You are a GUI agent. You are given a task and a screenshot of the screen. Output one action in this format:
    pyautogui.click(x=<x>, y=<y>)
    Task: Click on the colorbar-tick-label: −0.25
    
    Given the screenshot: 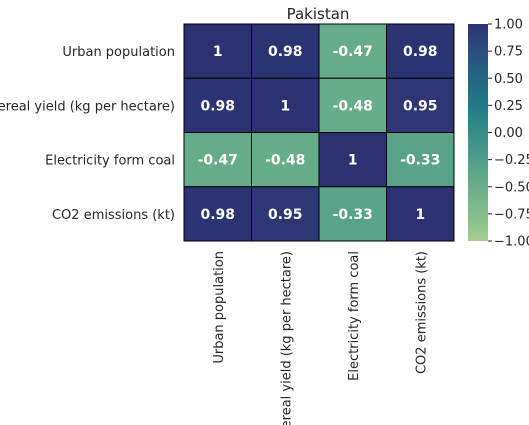 What is the action you would take?
    pyautogui.click(x=511, y=160)
    